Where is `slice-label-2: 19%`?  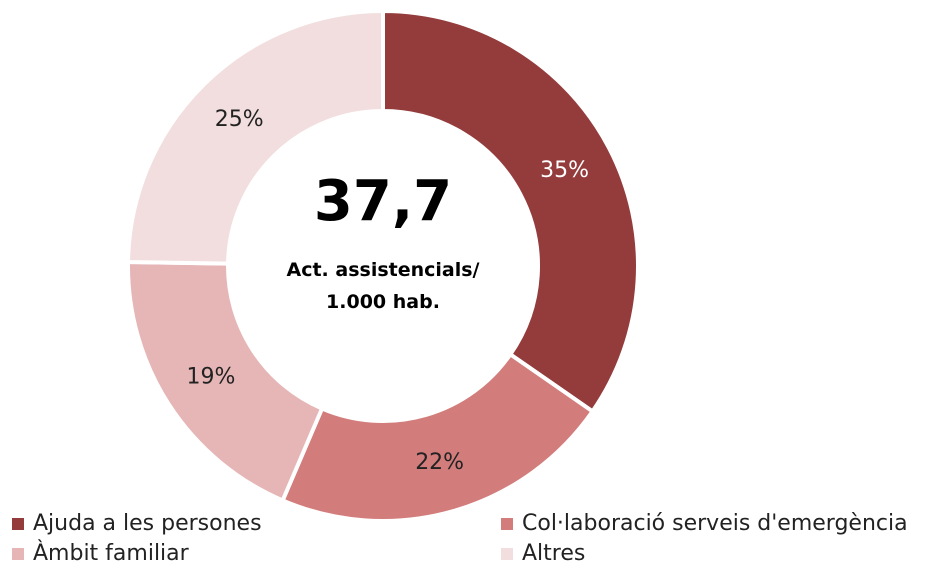
slice-label-2: 19% is located at coordinates (211, 377).